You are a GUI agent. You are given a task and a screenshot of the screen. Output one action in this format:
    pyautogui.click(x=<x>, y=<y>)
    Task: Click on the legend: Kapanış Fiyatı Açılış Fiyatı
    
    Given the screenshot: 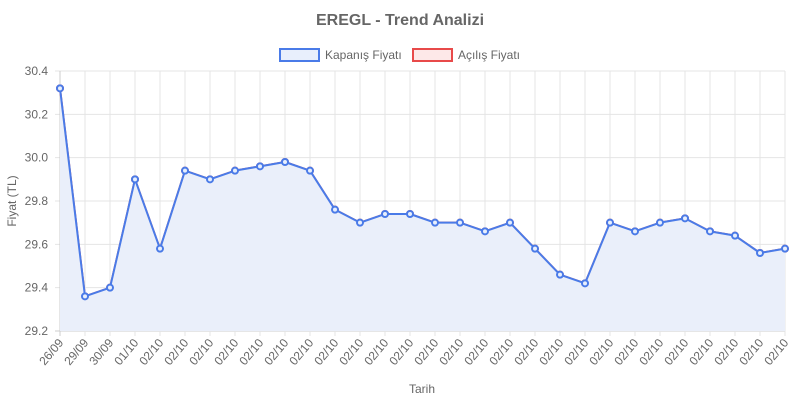 What is the action you would take?
    pyautogui.click(x=399, y=55)
    